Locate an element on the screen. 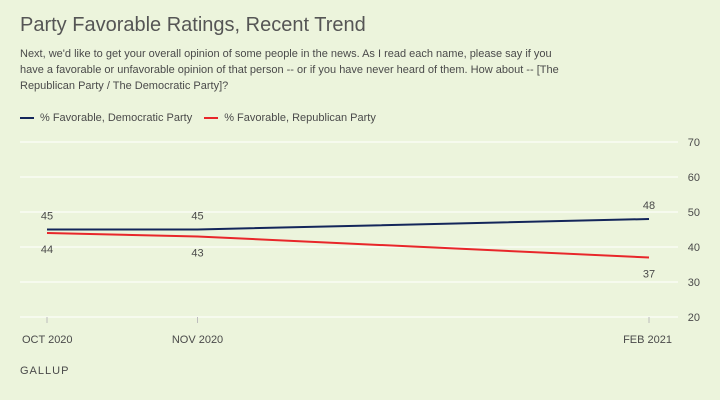 Image resolution: width=720 pixels, height=400 pixels. legend-label-democratic: % Favorable, Democratic Party is located at coordinates (116, 118).